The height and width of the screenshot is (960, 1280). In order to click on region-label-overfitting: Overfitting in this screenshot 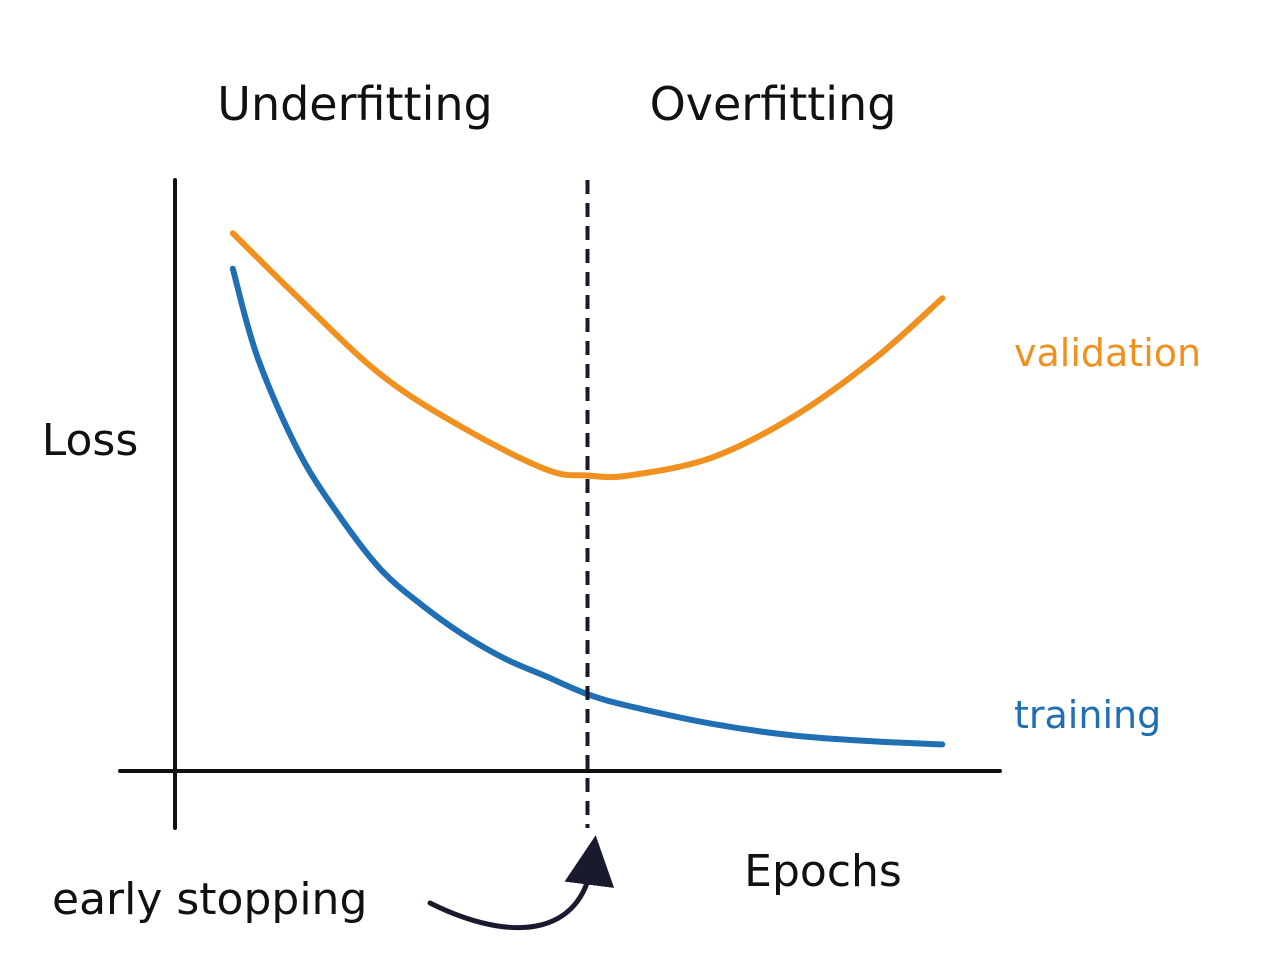, I will do `click(773, 104)`.